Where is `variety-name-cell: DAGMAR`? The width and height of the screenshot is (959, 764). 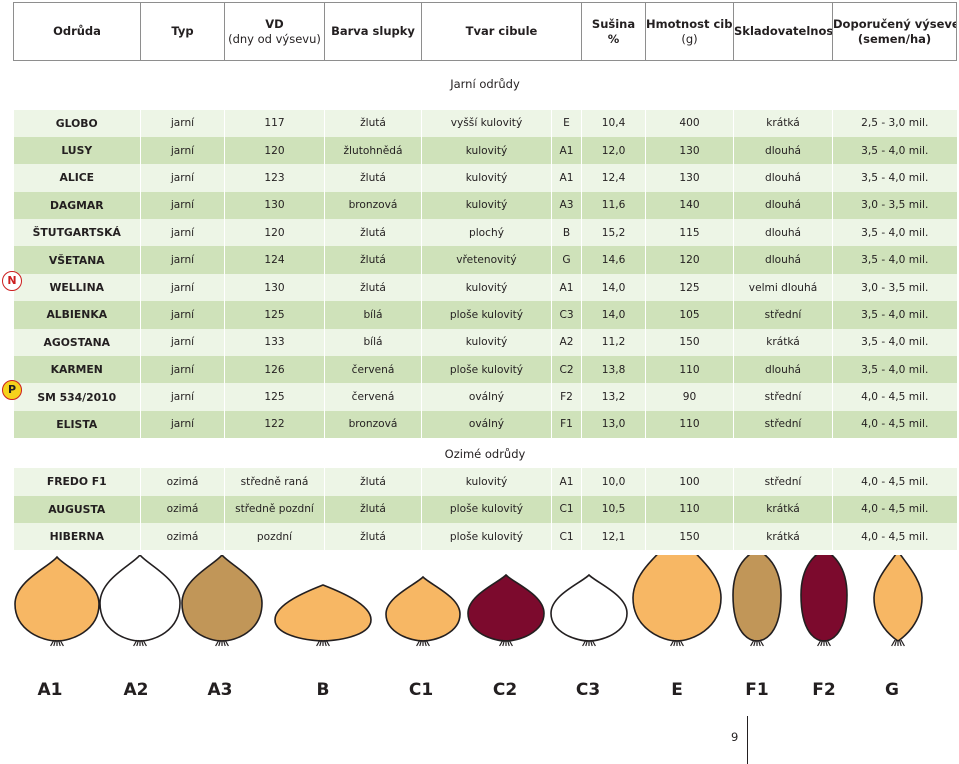 variety-name-cell: DAGMAR is located at coordinates (77, 205).